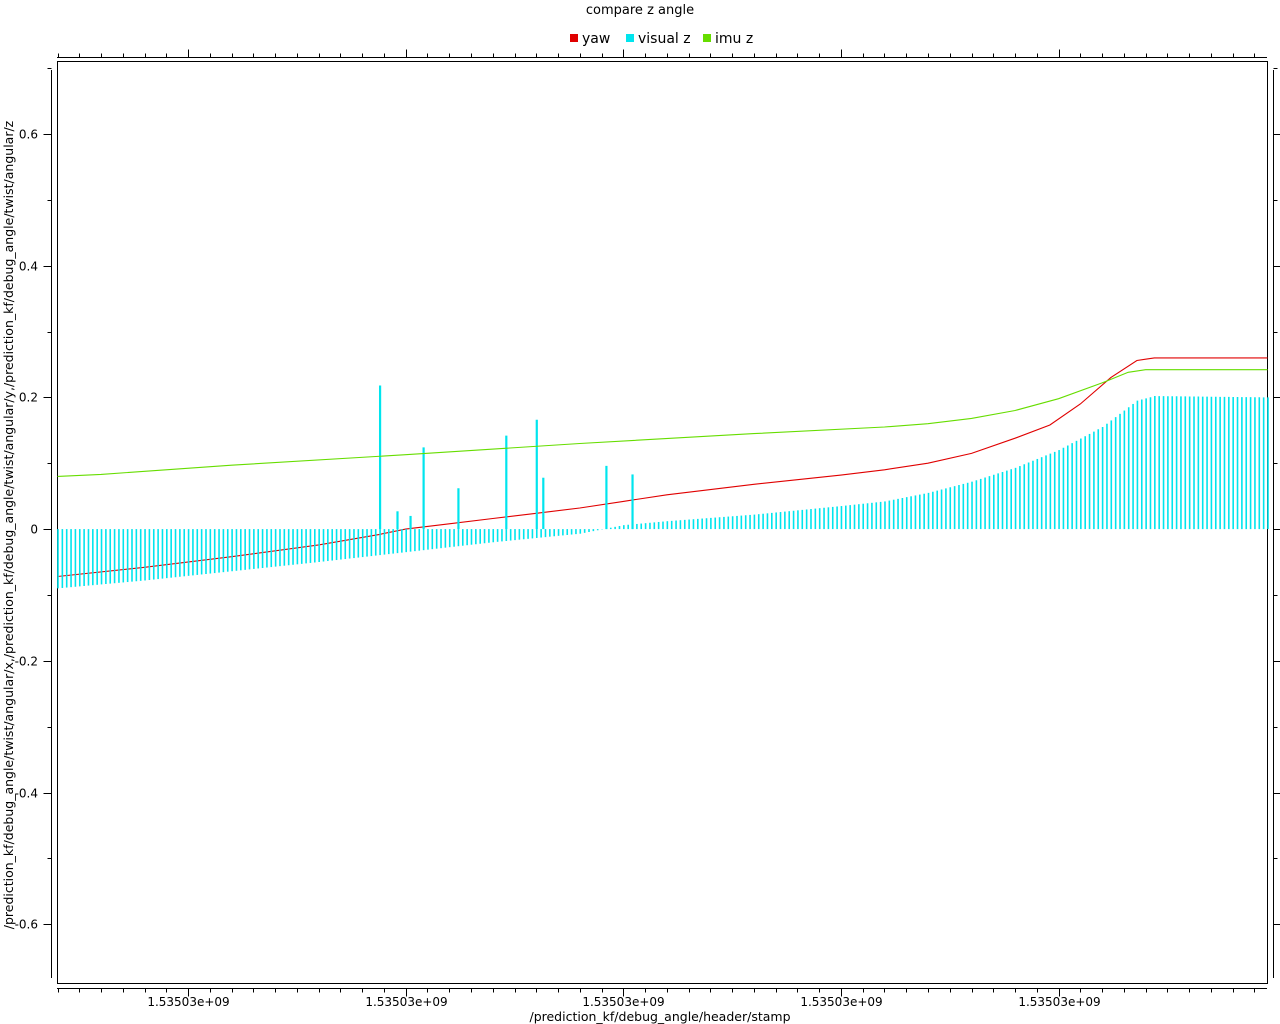 This screenshot has width=1280, height=1024. Describe the element at coordinates (26, 925) in the screenshot. I see `y-tick-label: -0.6` at that location.